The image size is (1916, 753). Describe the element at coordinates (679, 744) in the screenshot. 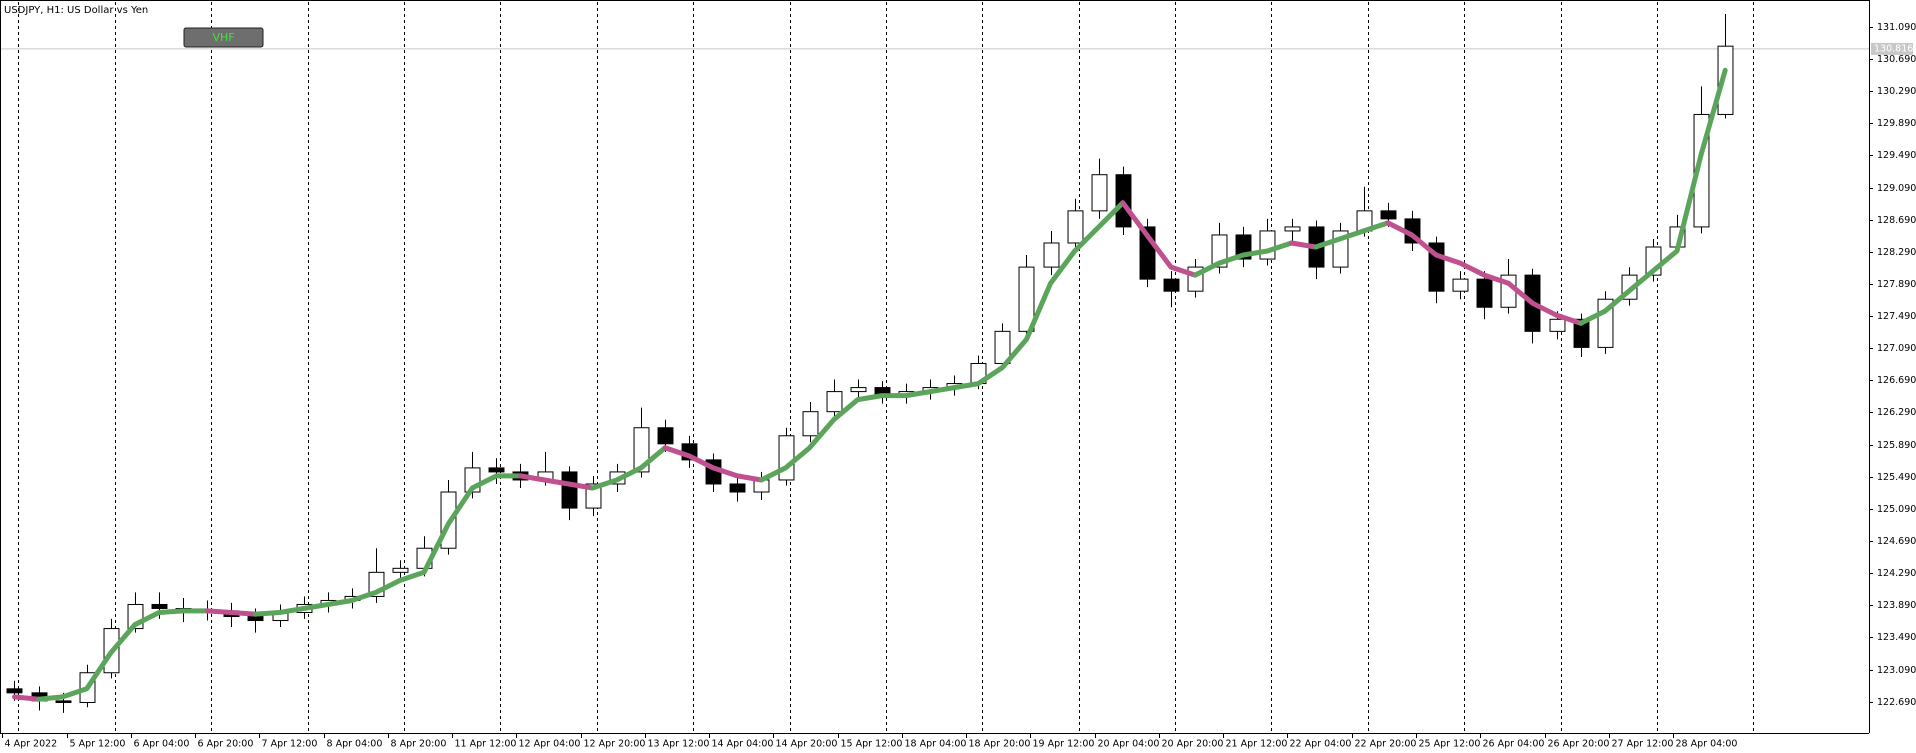

I see `x-tick-label: 13 Apr 12:00` at that location.